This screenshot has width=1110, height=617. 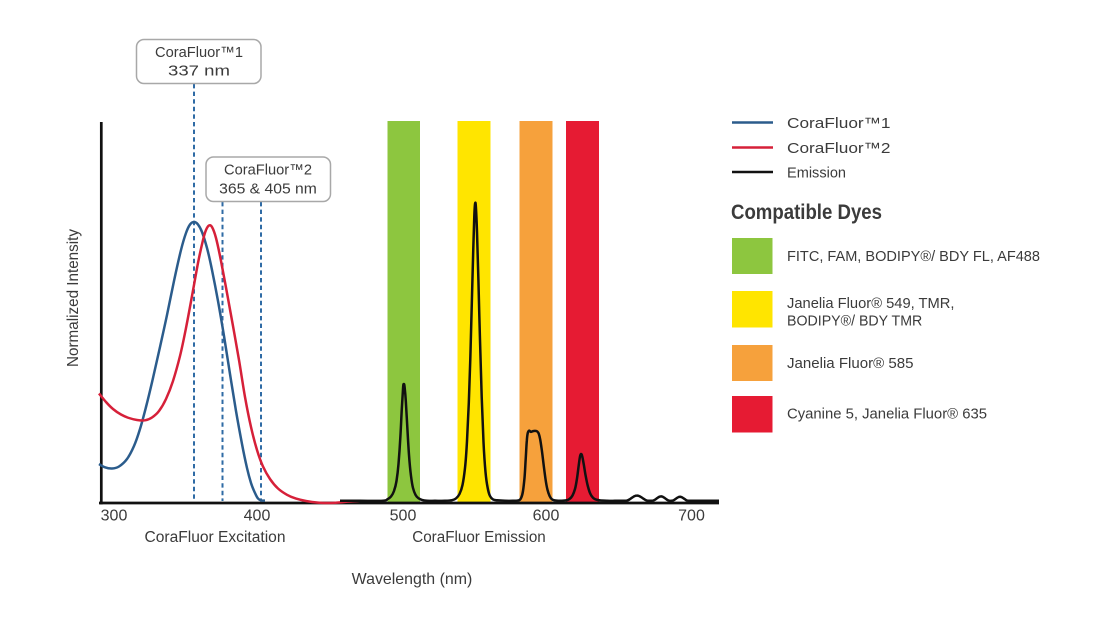 What do you see at coordinates (412, 579) in the screenshot?
I see `svg-text: Wavelength (nm)` at bounding box center [412, 579].